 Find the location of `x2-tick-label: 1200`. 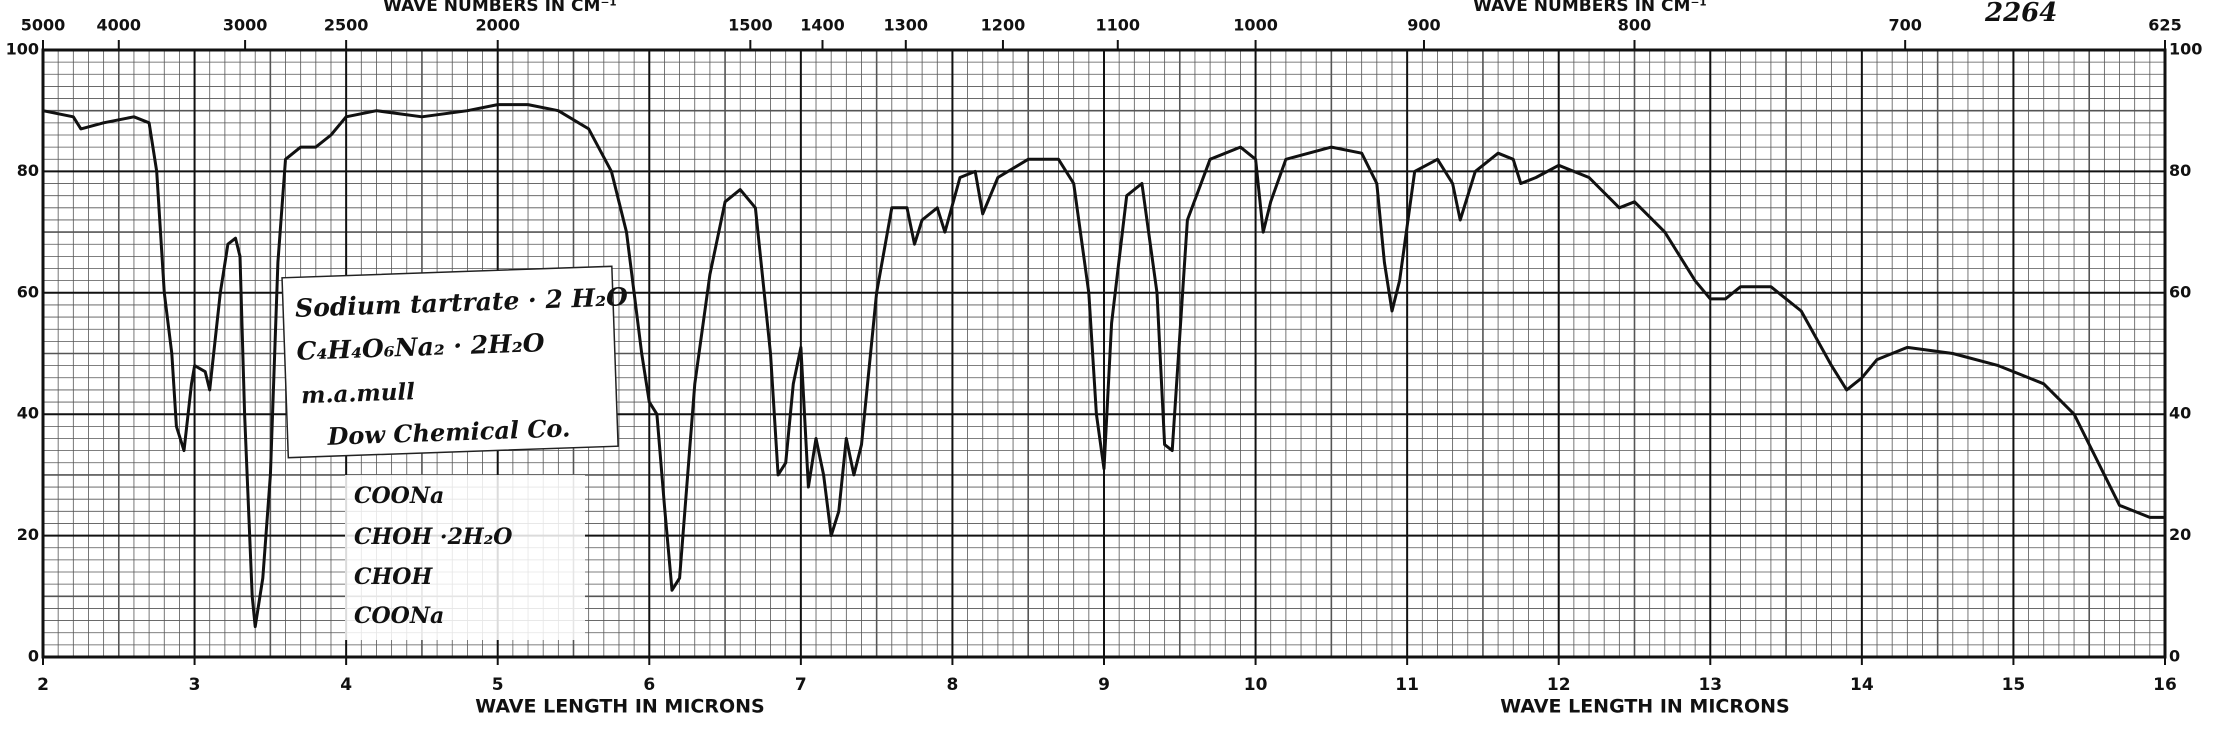

x2-tick-label: 1200 is located at coordinates (1003, 25).